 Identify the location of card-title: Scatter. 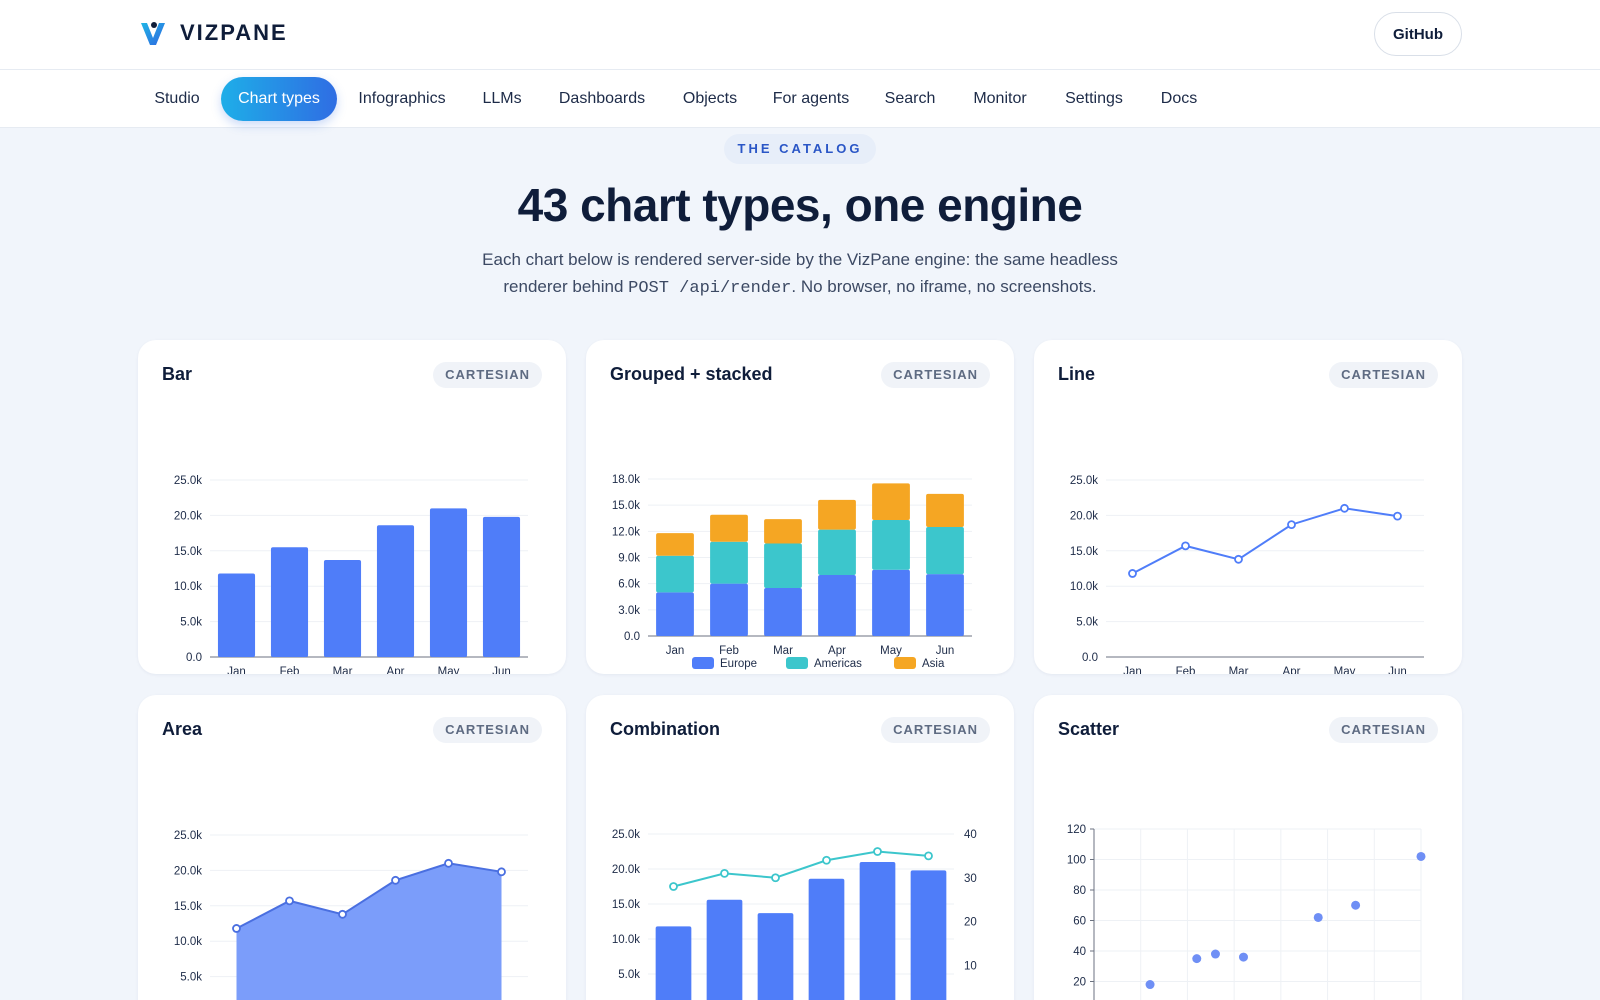
(1089, 729).